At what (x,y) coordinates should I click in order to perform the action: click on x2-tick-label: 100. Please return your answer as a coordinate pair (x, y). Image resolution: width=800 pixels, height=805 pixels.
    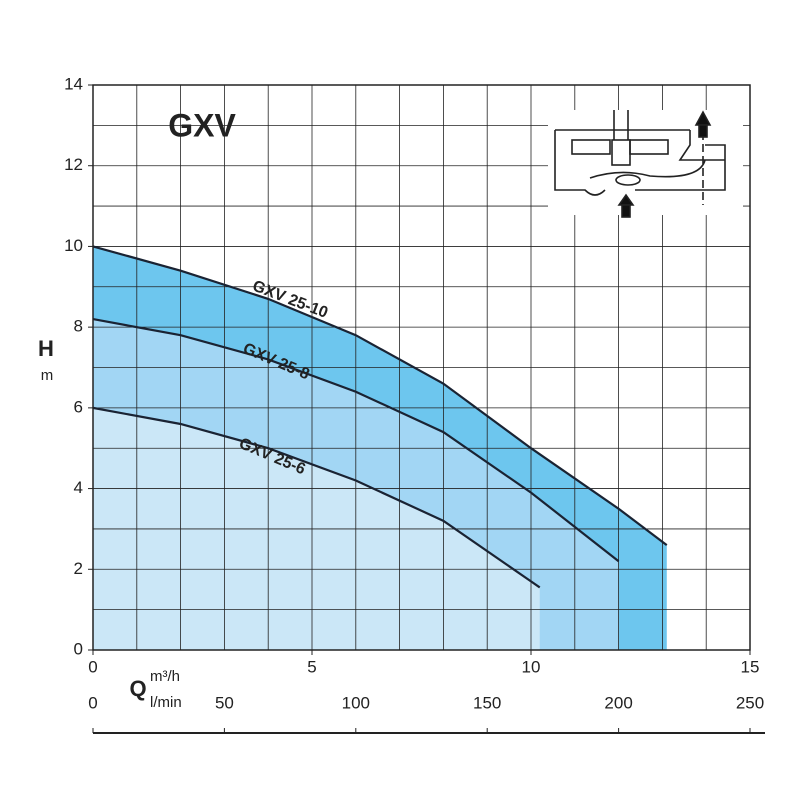
    Looking at the image, I should click on (356, 702).